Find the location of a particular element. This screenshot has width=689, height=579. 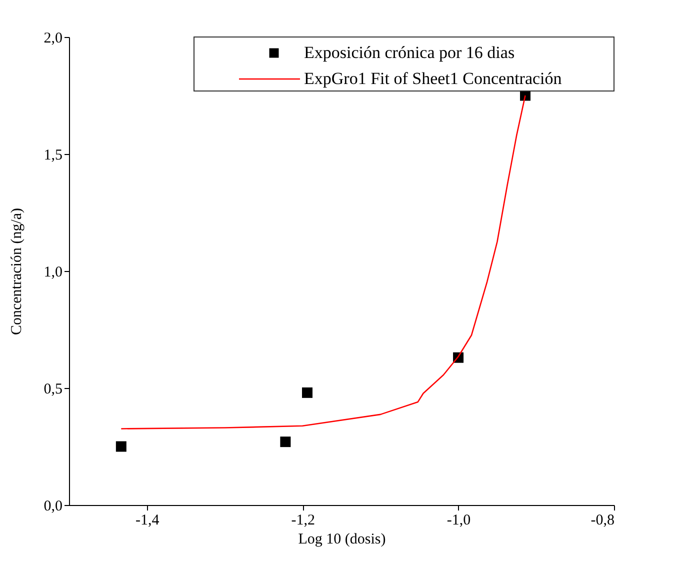

legend-label: ExpGro1 Fit of Sheet1 Concentración is located at coordinates (433, 78).